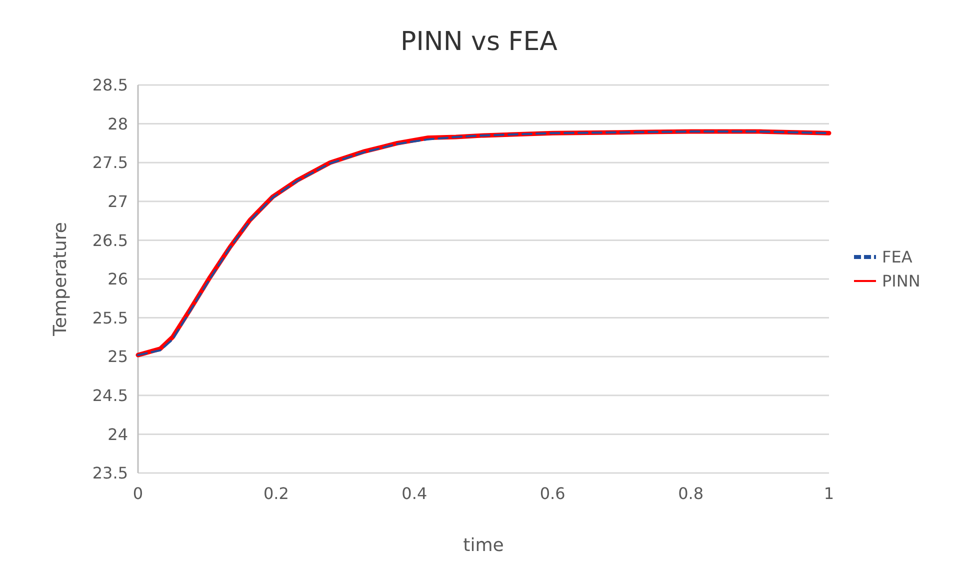 This screenshot has height=579, width=958. What do you see at coordinates (276, 493) in the screenshot?
I see `x-tick-label: 0.2` at bounding box center [276, 493].